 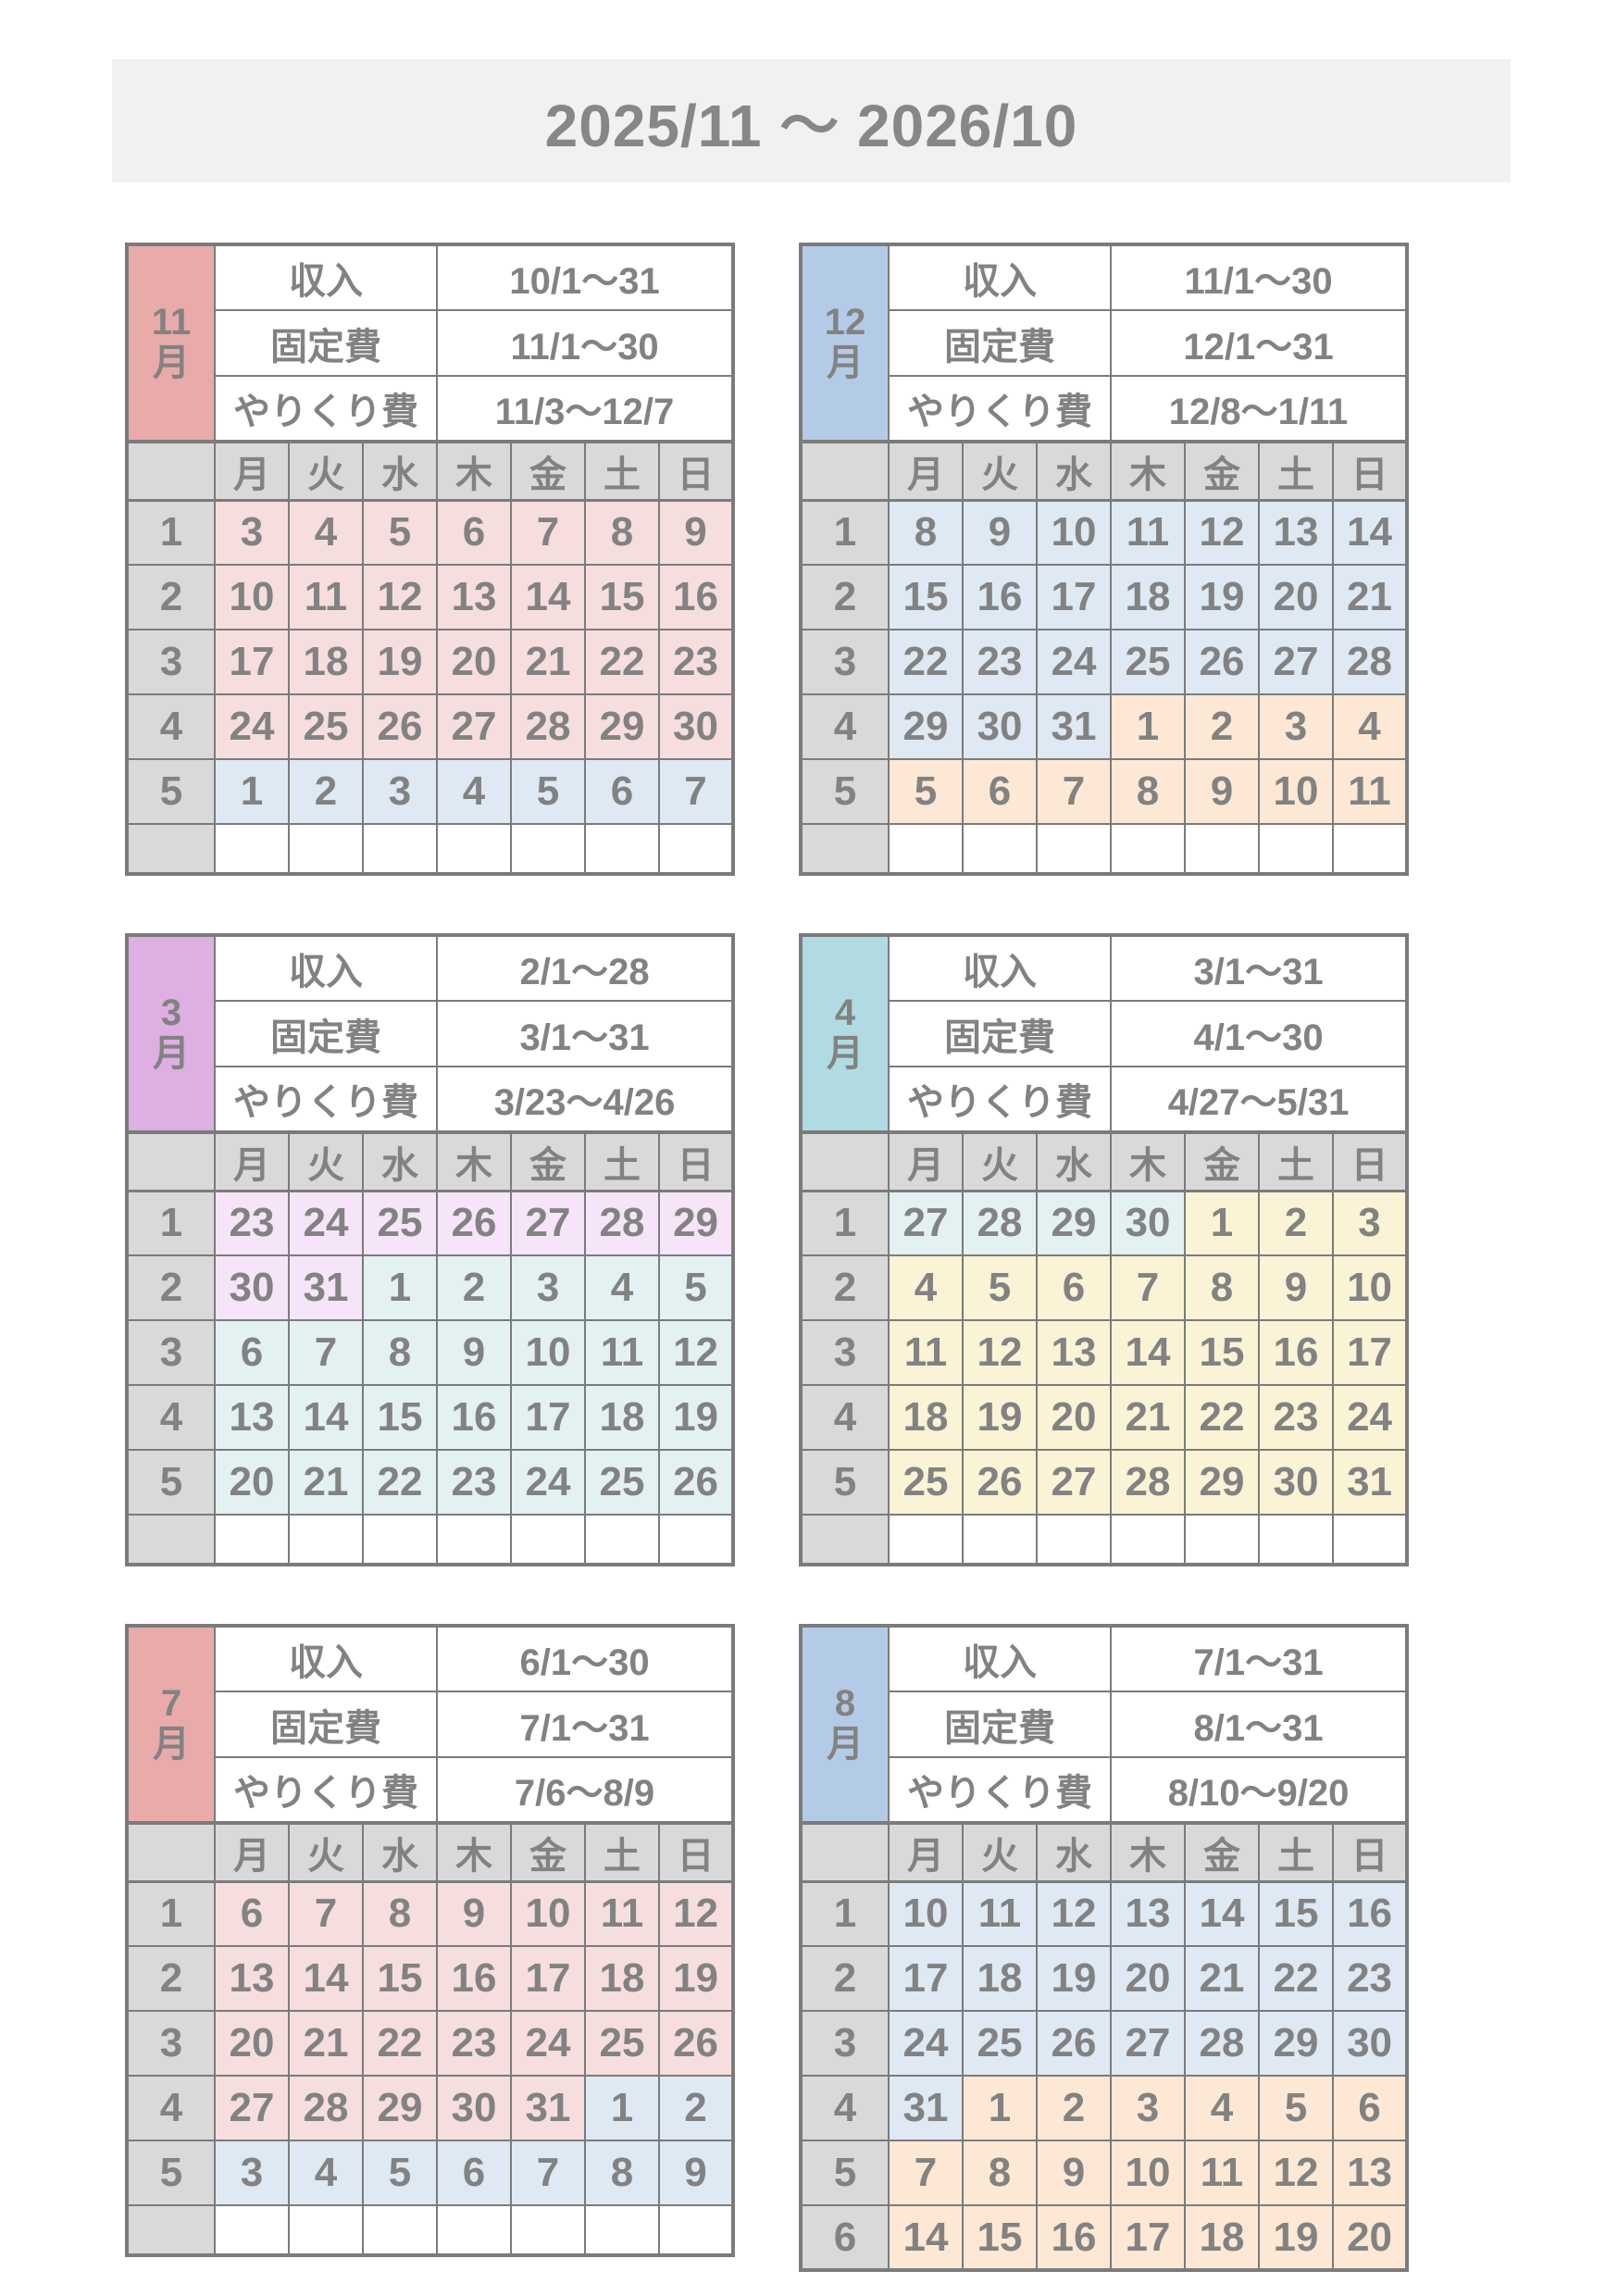 I want to click on fixed-cost-row: 固定費 3/1〜31, so click(x=431, y=1033).